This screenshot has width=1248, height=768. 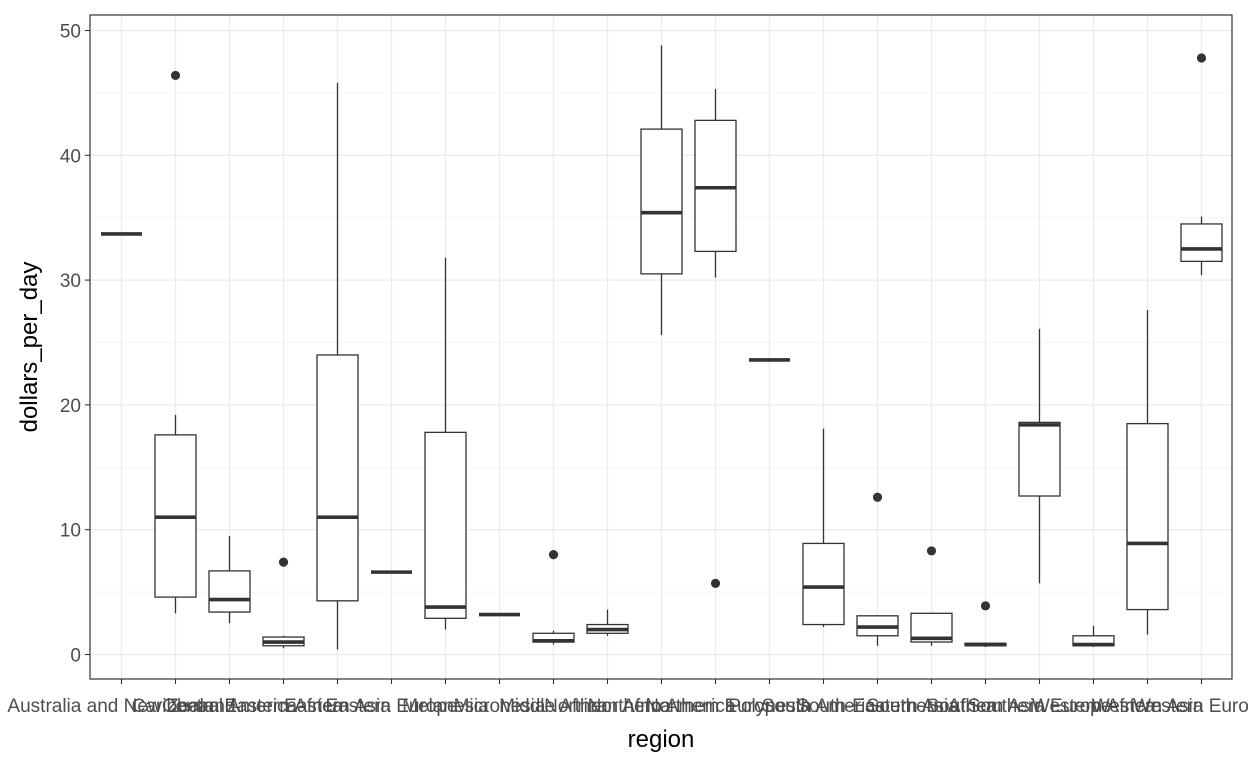 I want to click on x-tick-label: Caribbean, so click(x=176, y=706).